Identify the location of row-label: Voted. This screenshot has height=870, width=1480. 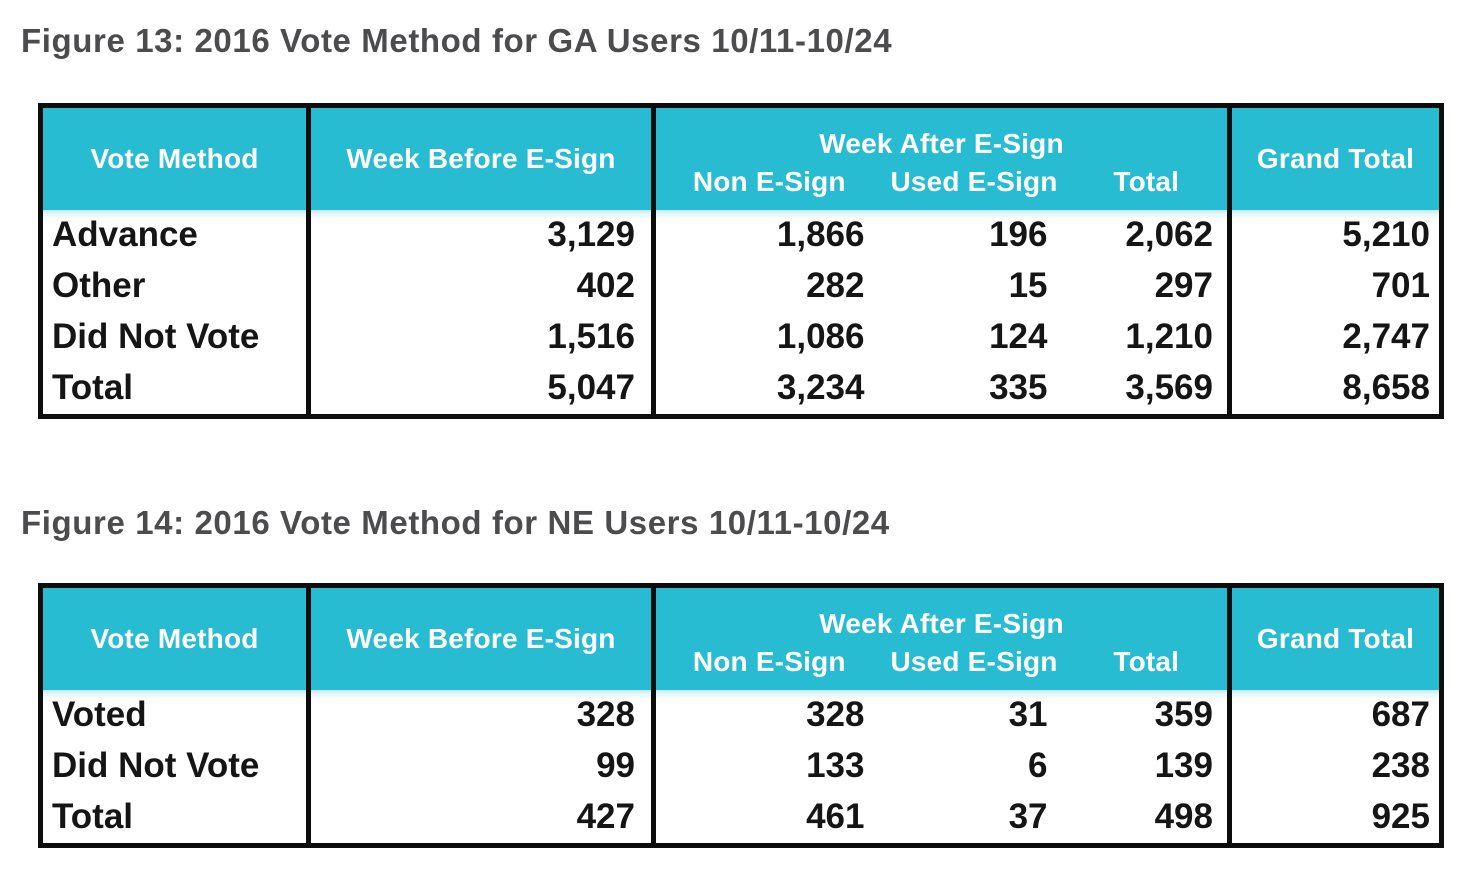
(175, 715).